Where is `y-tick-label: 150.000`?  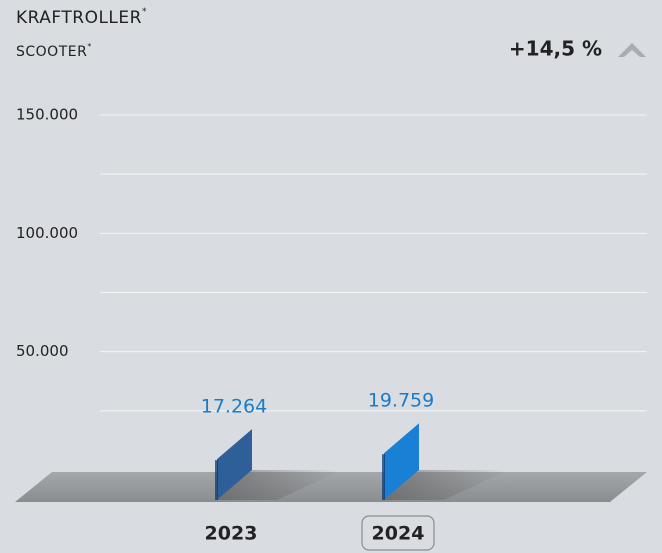 y-tick-label: 150.000 is located at coordinates (47, 115).